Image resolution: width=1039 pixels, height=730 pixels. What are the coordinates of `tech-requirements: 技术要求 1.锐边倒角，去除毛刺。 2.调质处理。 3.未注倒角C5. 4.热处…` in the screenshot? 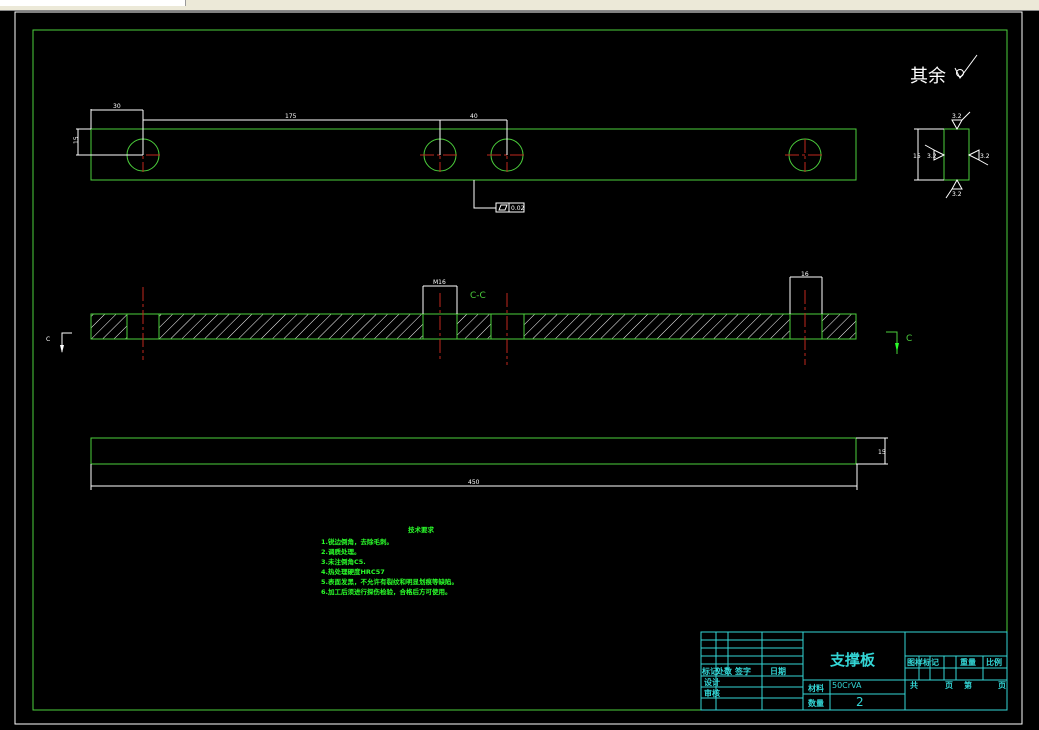 It's located at (389, 560).